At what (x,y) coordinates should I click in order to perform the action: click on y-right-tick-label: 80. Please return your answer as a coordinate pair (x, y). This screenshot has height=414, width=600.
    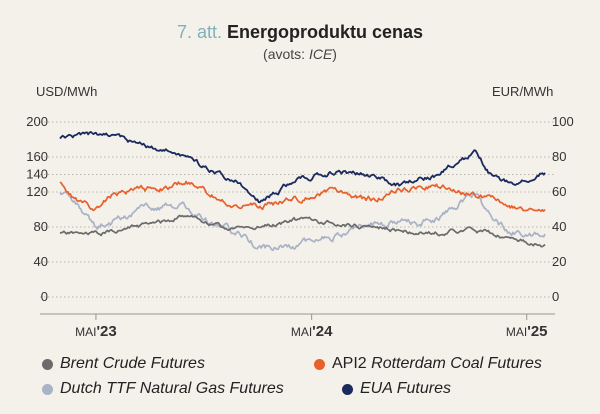
    Looking at the image, I should click on (559, 156).